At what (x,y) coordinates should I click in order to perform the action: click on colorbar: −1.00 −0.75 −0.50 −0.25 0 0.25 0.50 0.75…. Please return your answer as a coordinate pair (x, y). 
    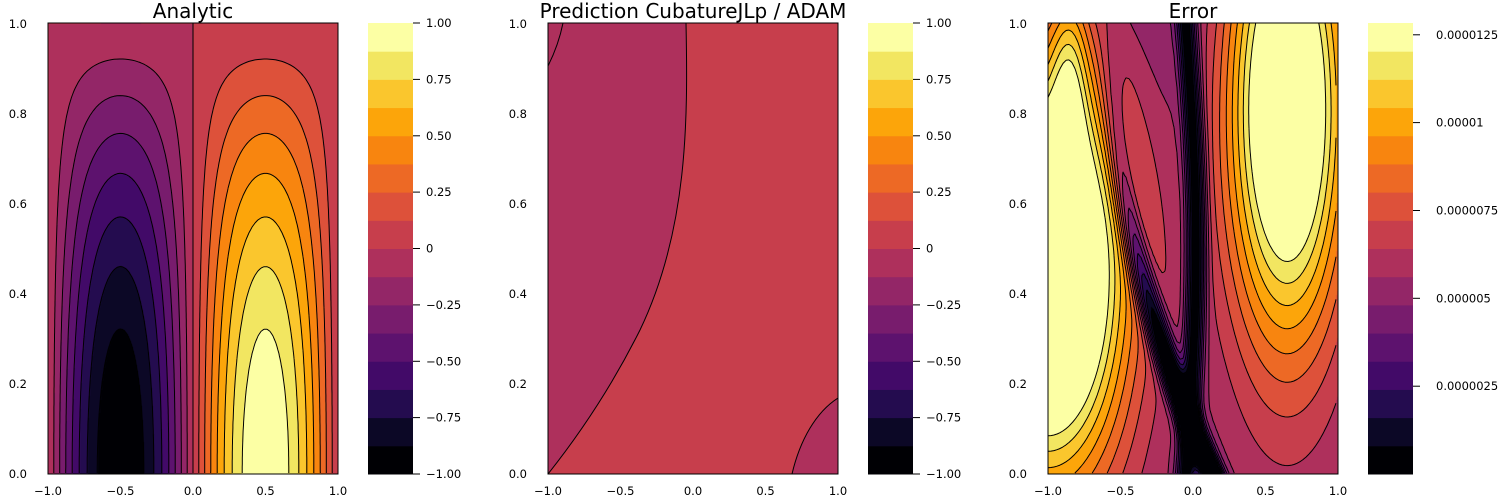
    Looking at the image, I should click on (414, 248).